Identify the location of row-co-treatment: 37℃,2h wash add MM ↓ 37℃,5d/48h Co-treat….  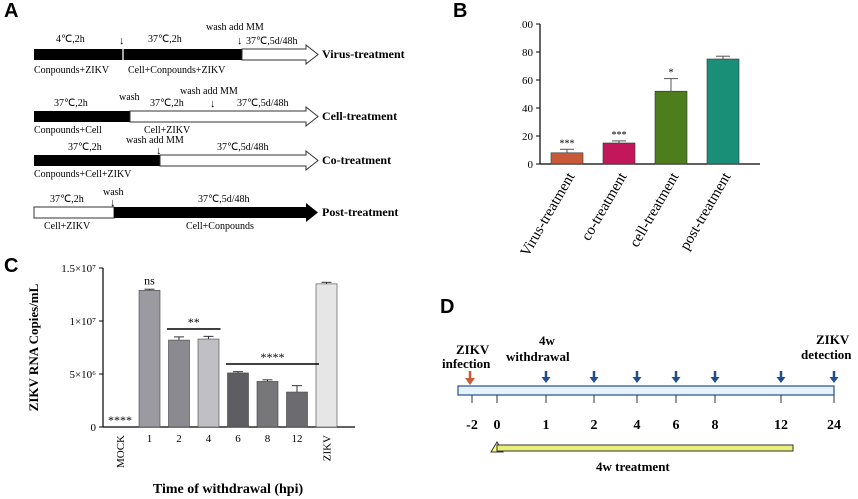
(212, 157).